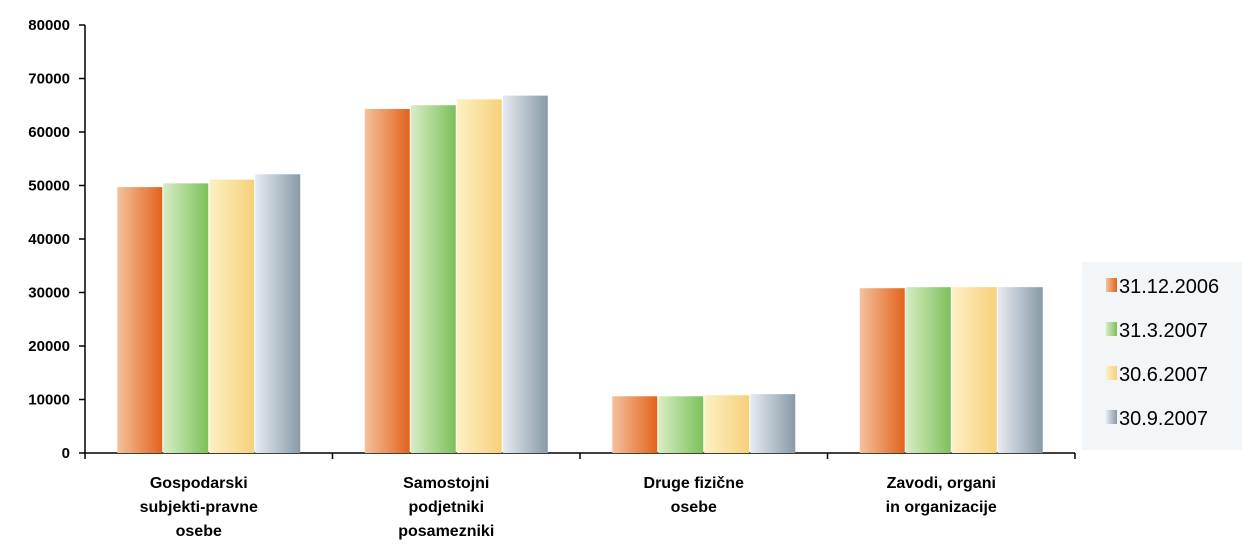 The width and height of the screenshot is (1248, 549). Describe the element at coordinates (941, 507) in the screenshot. I see `x-category-label: in organizacije` at that location.